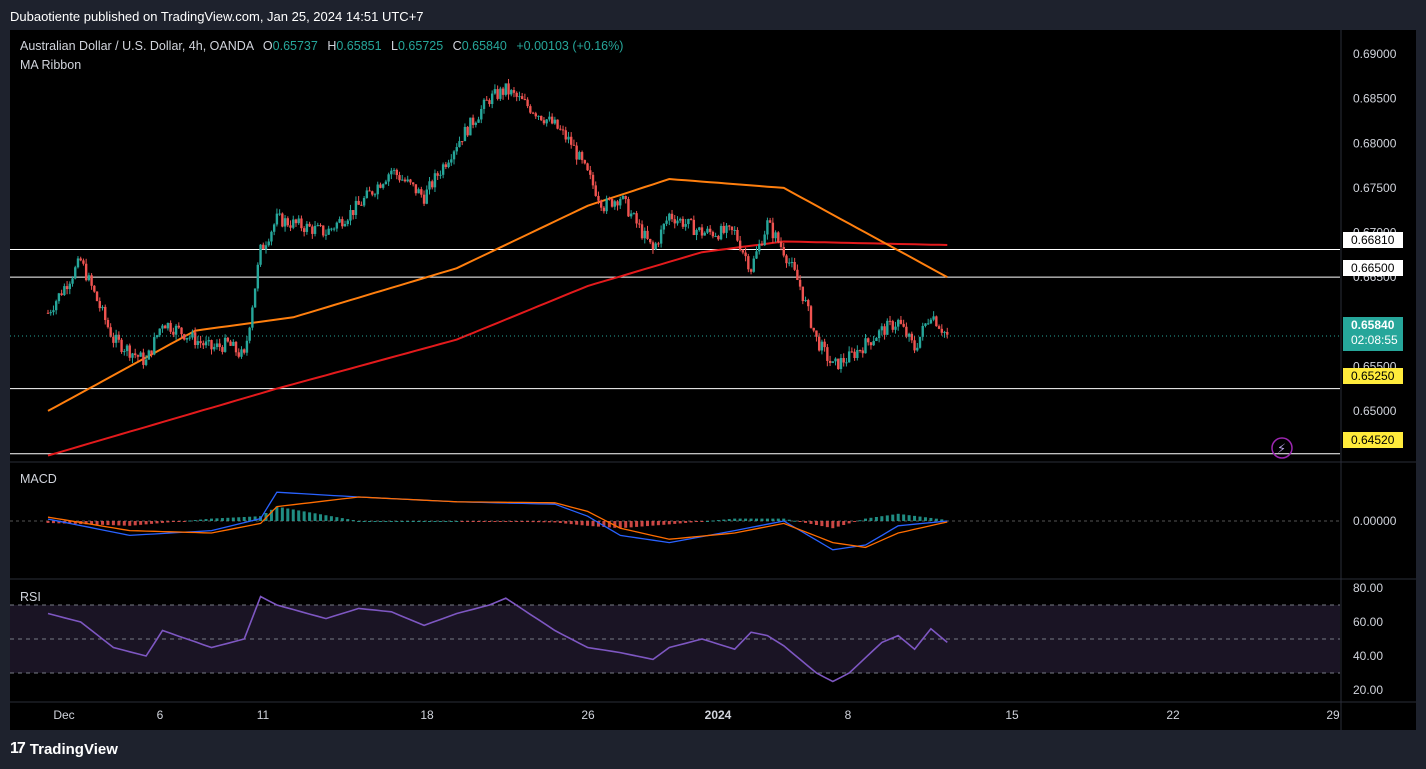 The width and height of the screenshot is (1426, 769). What do you see at coordinates (1333, 715) in the screenshot?
I see `time-axis-tick: 29` at bounding box center [1333, 715].